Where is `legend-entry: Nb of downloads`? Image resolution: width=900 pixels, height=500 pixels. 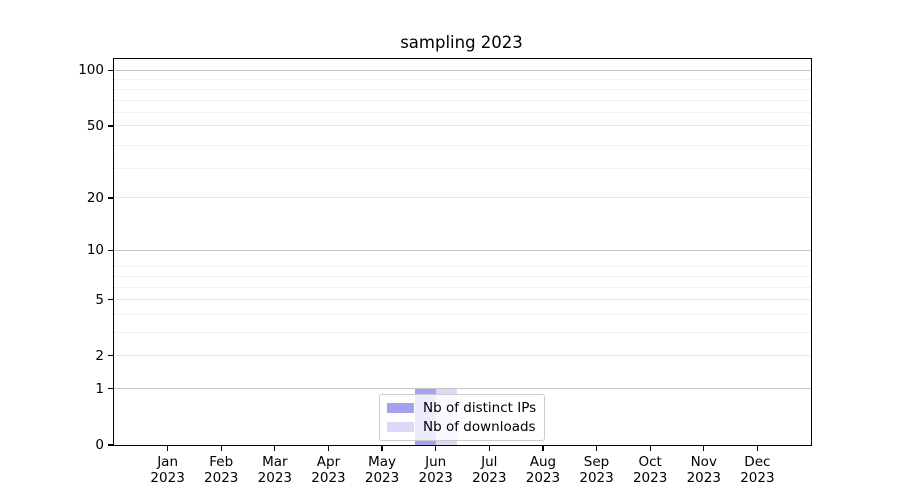 legend-entry: Nb of downloads is located at coordinates (461, 427).